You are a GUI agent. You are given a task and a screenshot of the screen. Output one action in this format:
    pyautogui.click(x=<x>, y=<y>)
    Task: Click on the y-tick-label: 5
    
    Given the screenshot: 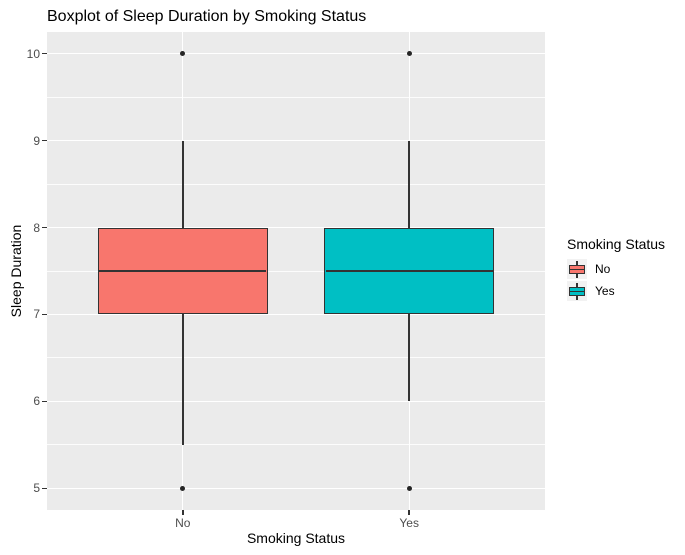 What is the action you would take?
    pyautogui.click(x=36, y=488)
    